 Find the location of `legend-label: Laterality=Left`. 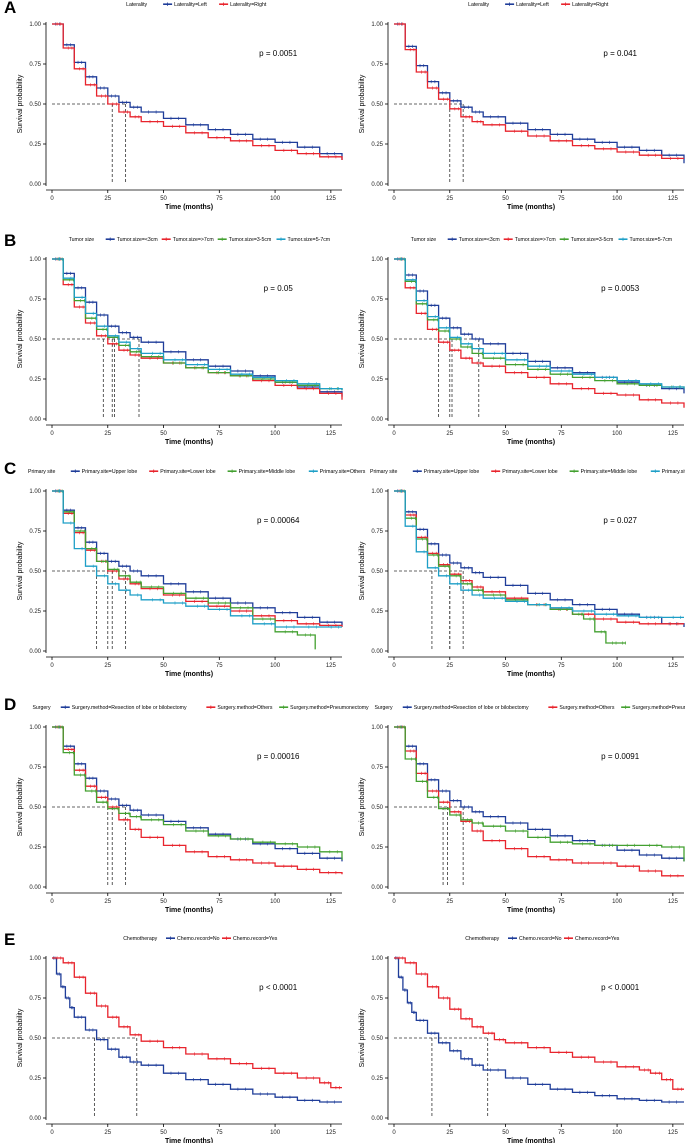

legend-label: Laterality=Left is located at coordinates (532, 5).